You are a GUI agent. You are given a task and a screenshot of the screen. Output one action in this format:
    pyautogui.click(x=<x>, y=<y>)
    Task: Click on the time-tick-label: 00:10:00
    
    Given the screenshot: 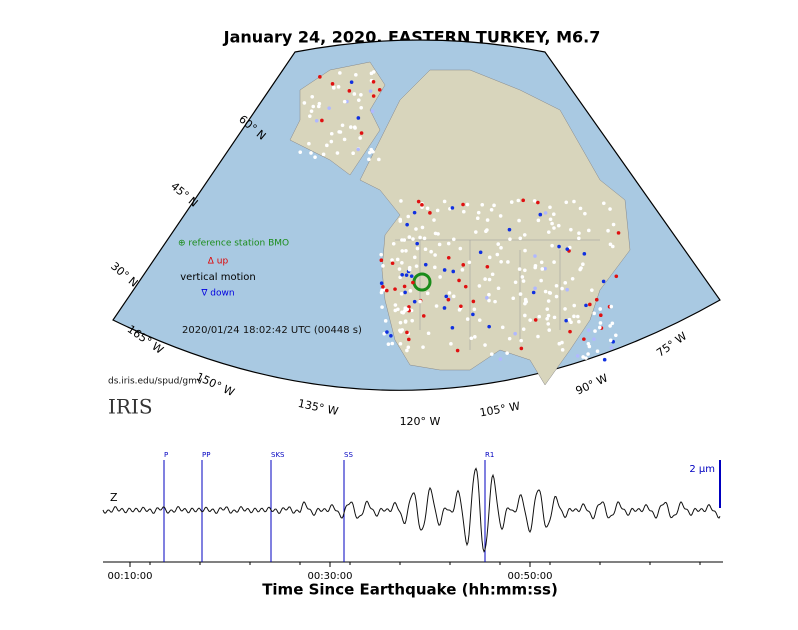 What is the action you would take?
    pyautogui.click(x=130, y=576)
    